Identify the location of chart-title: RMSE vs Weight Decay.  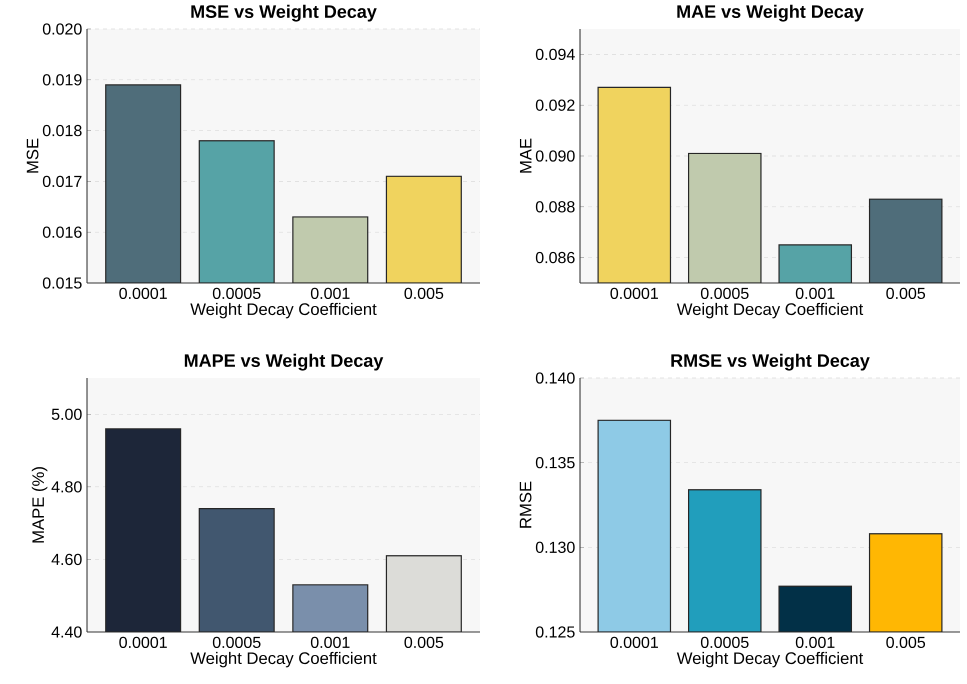
(770, 362).